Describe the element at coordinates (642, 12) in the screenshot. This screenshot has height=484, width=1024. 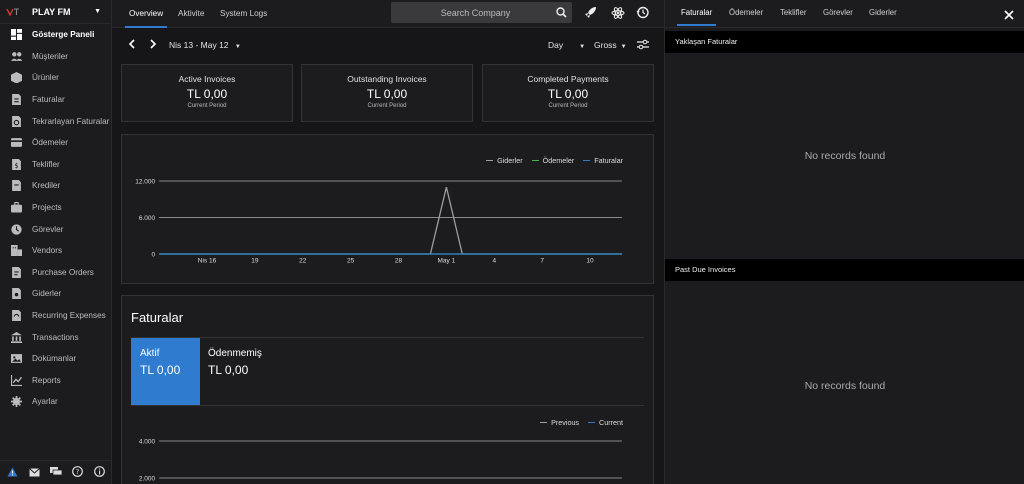
I see `history-icon` at that location.